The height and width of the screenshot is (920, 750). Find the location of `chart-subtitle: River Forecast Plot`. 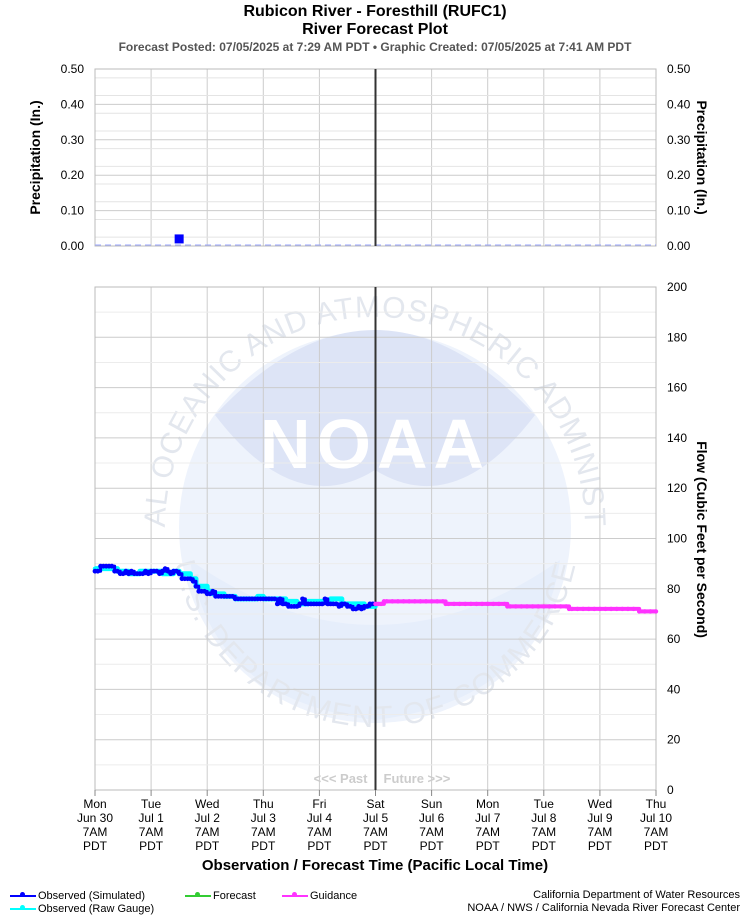

chart-subtitle: River Forecast Plot is located at coordinates (375, 29).